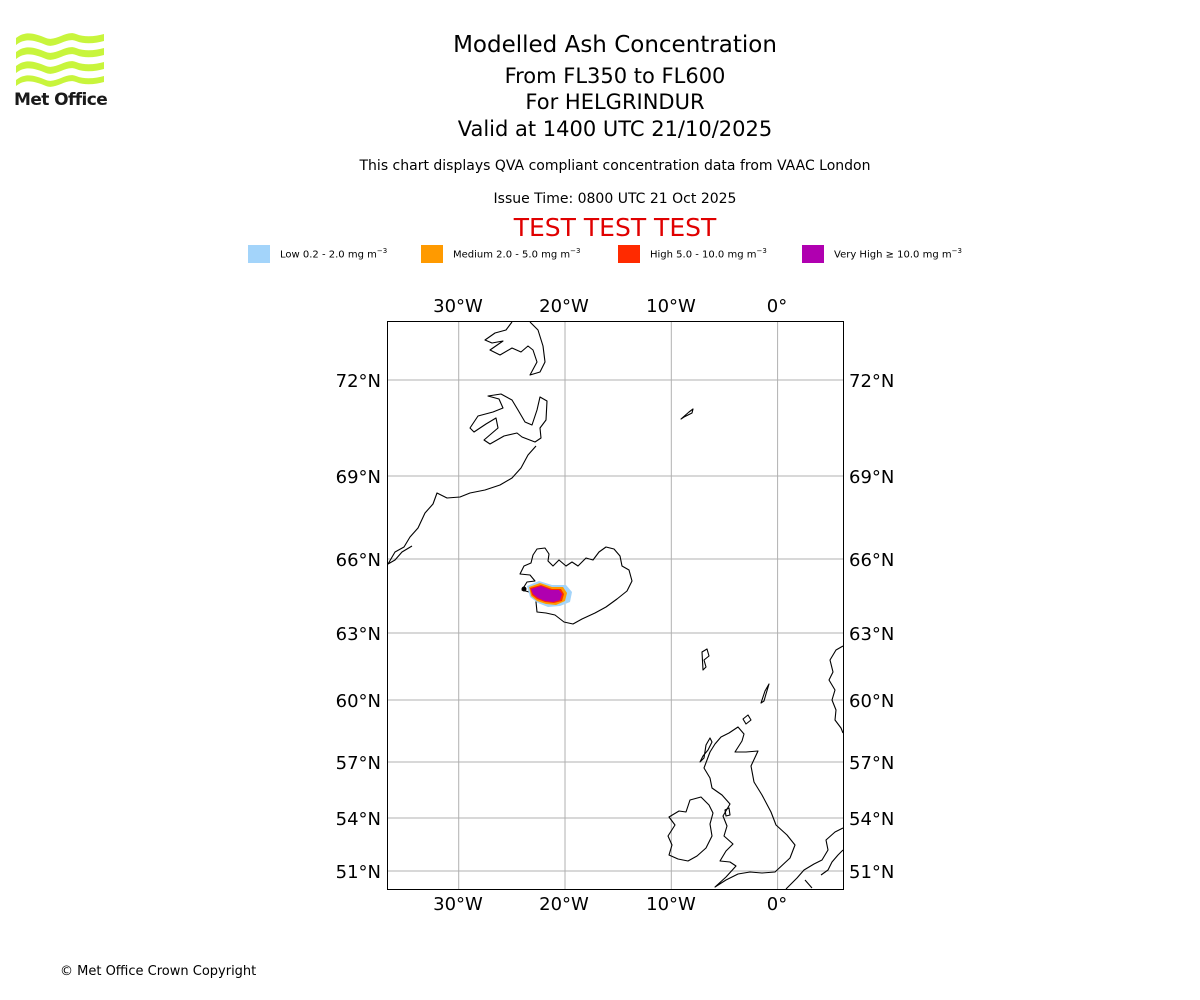 The height and width of the screenshot is (1000, 1200). I want to click on ash-cloud, so click(546, 594).